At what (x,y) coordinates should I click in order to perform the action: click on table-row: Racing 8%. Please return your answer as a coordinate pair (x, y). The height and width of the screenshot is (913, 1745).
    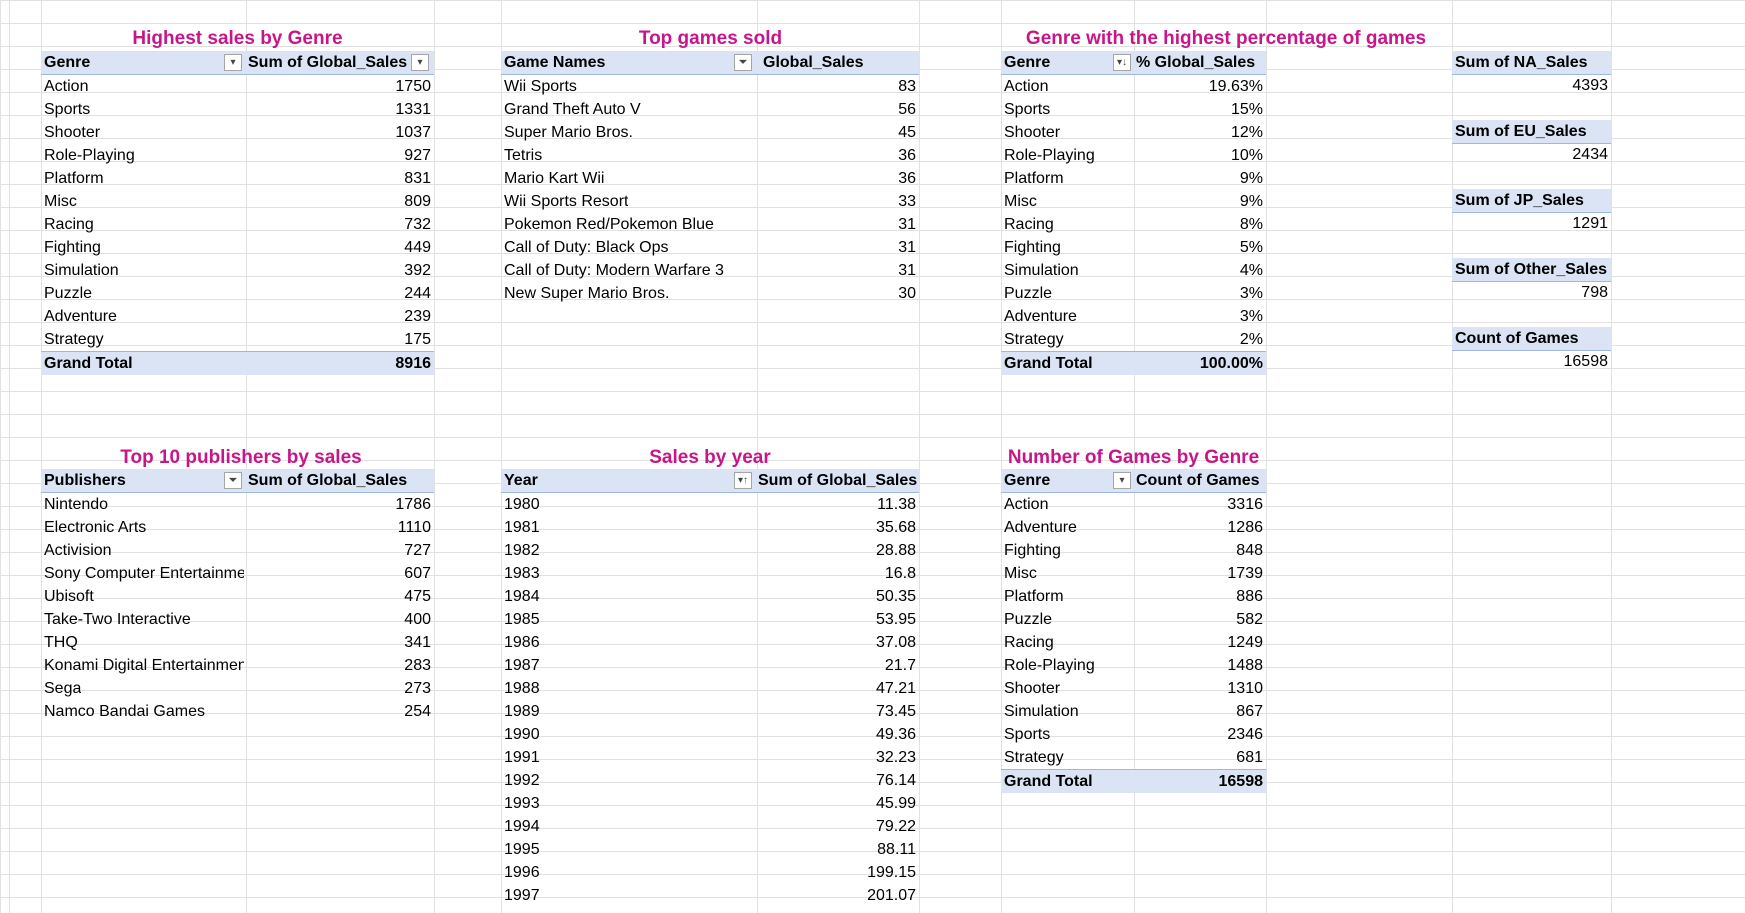
    Looking at the image, I should click on (1133, 224).